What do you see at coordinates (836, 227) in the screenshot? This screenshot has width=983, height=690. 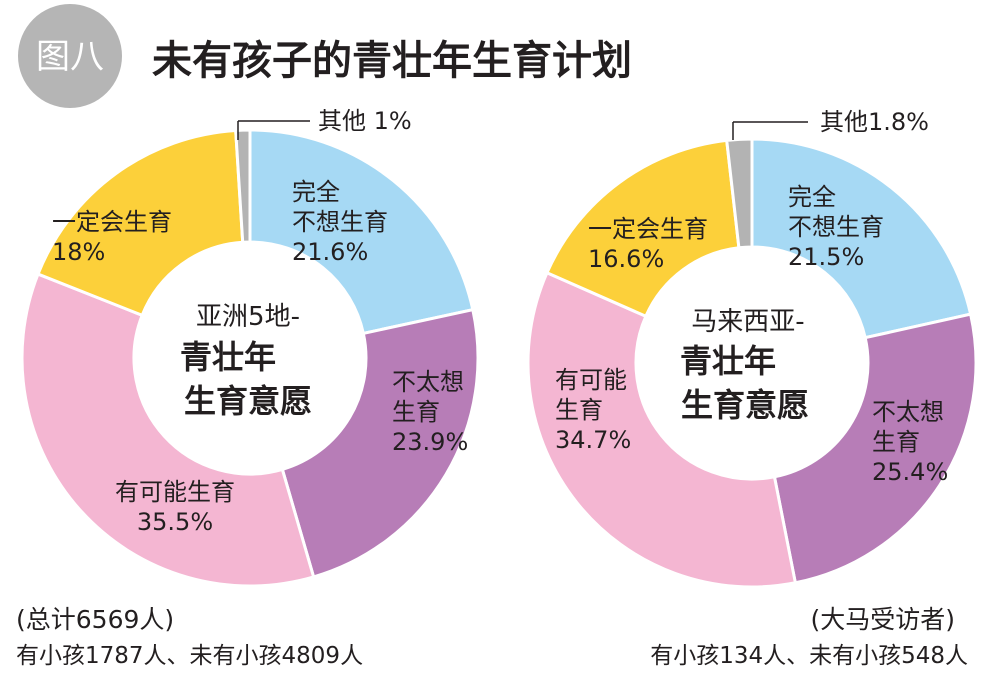 I see `slice-label-not-want: 完全不想生育 21.5%` at bounding box center [836, 227].